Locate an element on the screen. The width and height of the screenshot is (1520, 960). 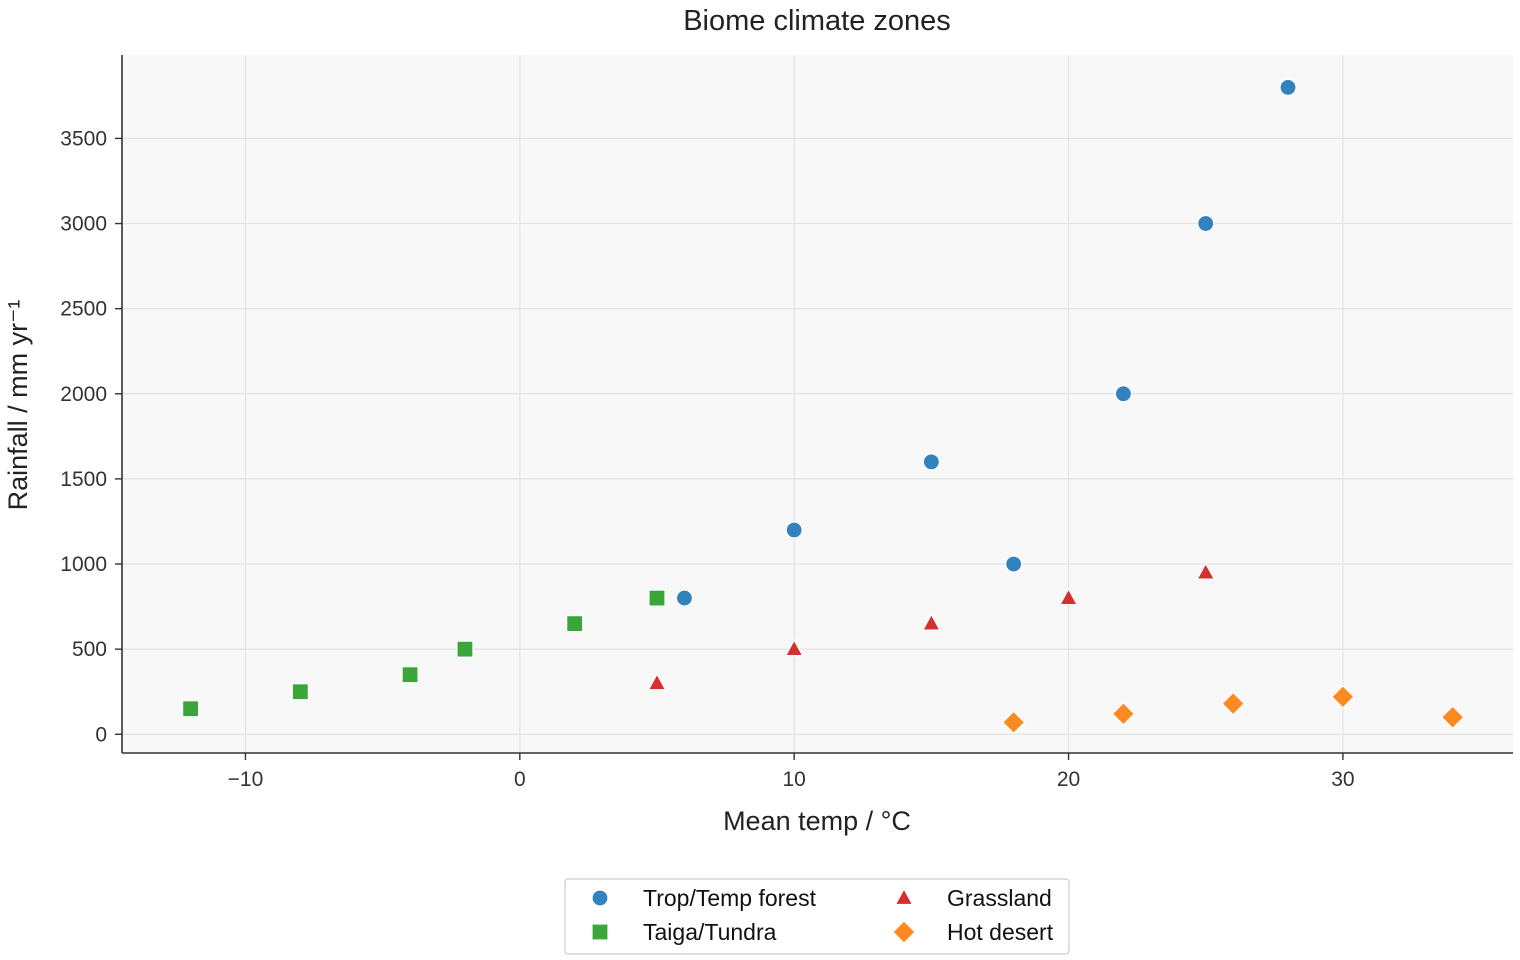
y-tick-label: 1500 is located at coordinates (83, 479).